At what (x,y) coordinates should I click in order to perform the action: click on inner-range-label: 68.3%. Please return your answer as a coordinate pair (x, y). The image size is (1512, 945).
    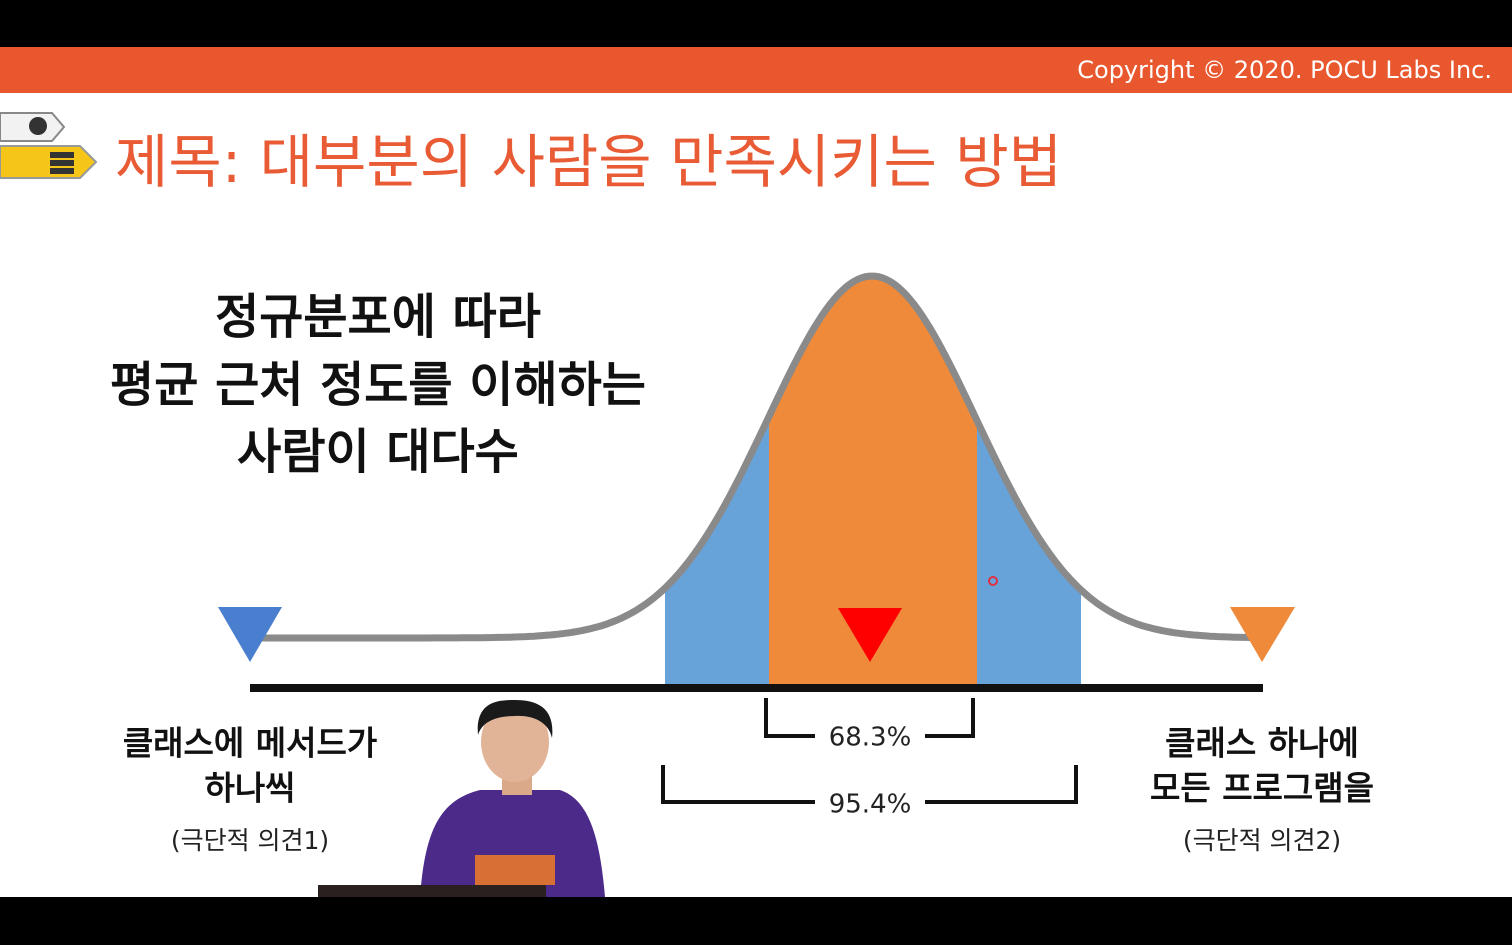
    Looking at the image, I should click on (870, 738).